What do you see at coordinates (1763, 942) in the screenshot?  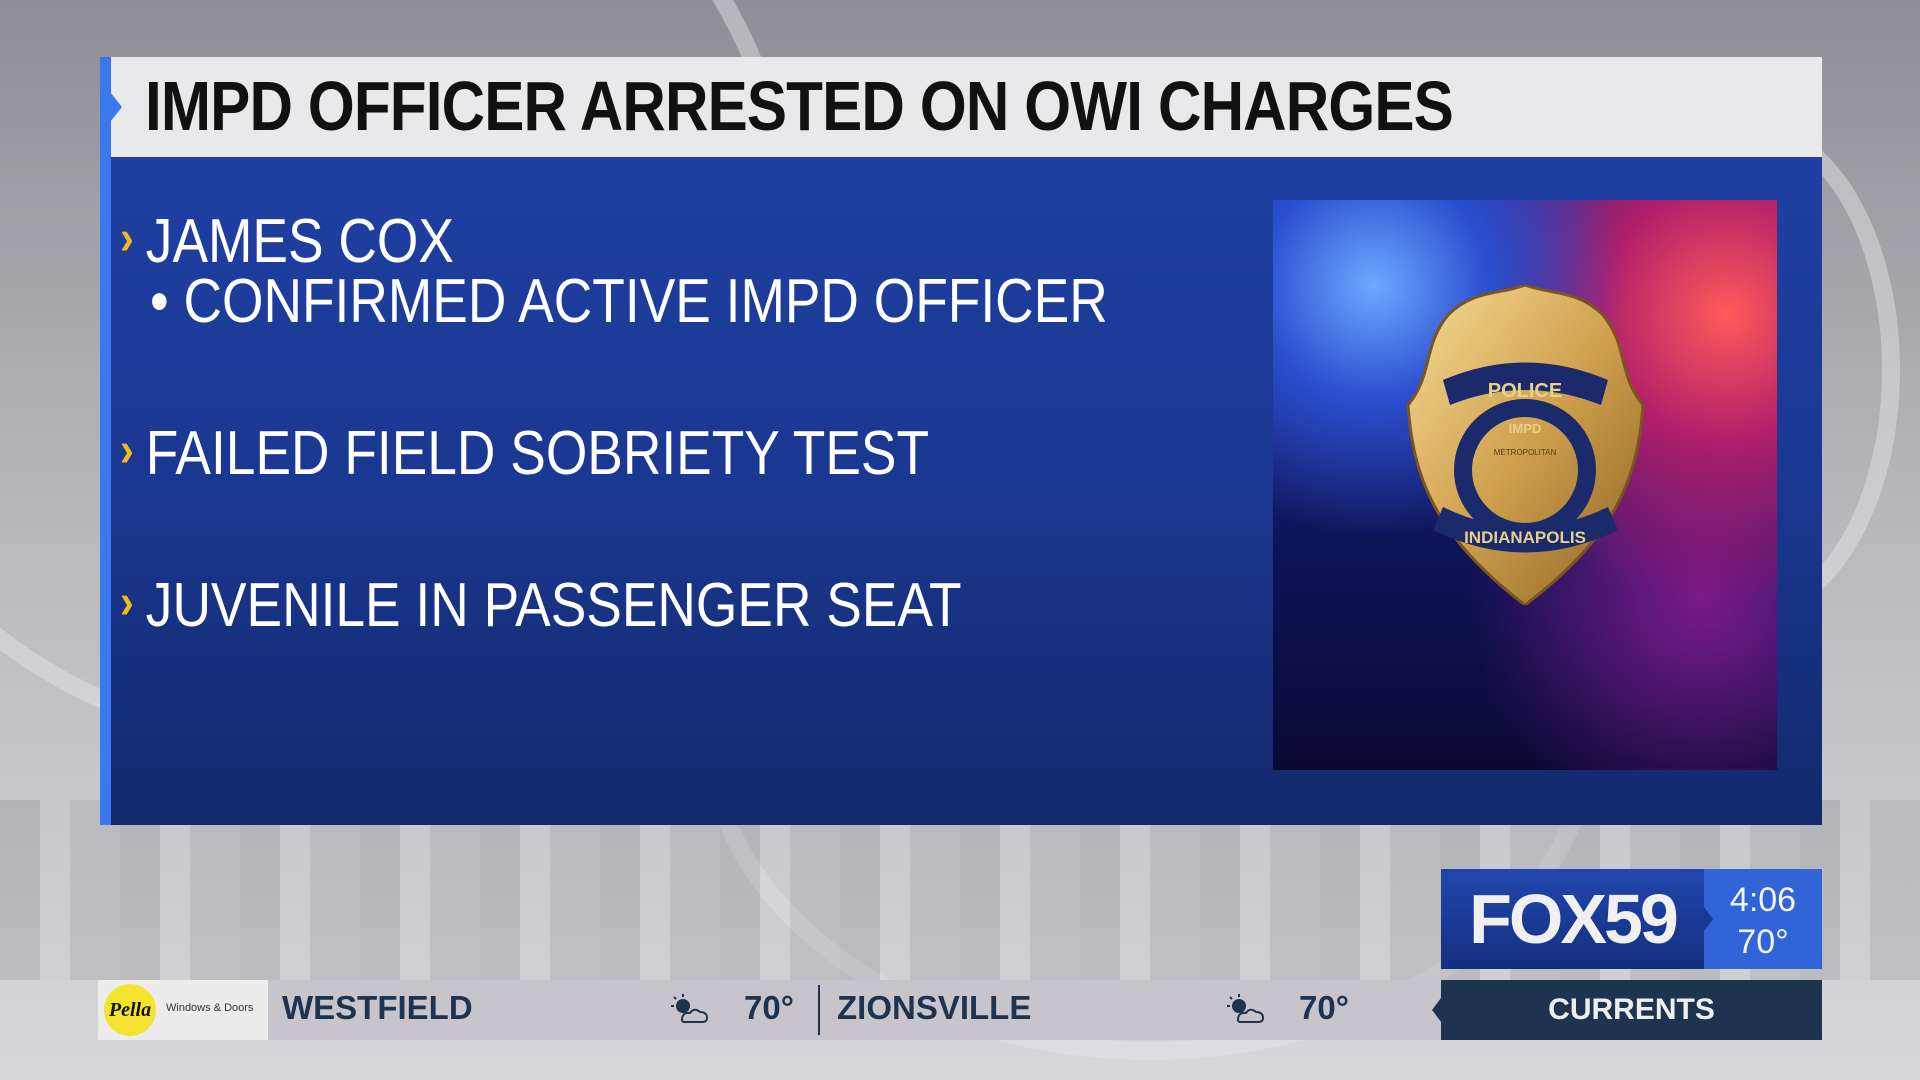 I see `current-temp: 70°` at bounding box center [1763, 942].